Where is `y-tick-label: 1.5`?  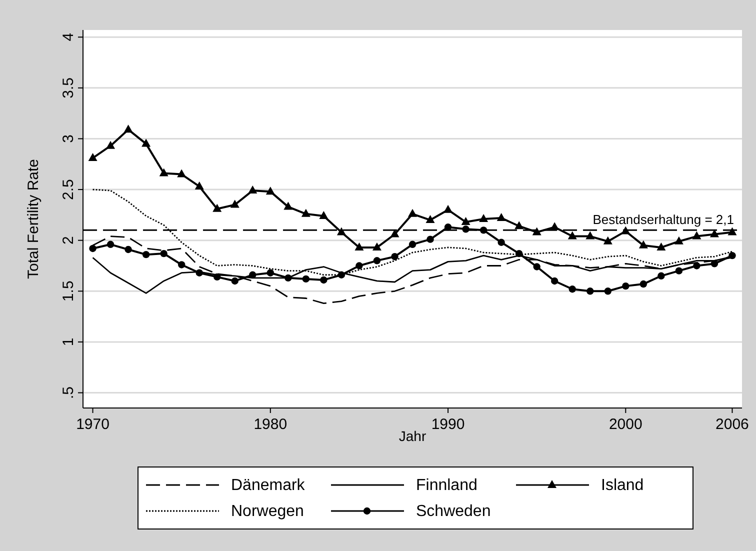
y-tick-label: 1.5 is located at coordinates (68, 291).